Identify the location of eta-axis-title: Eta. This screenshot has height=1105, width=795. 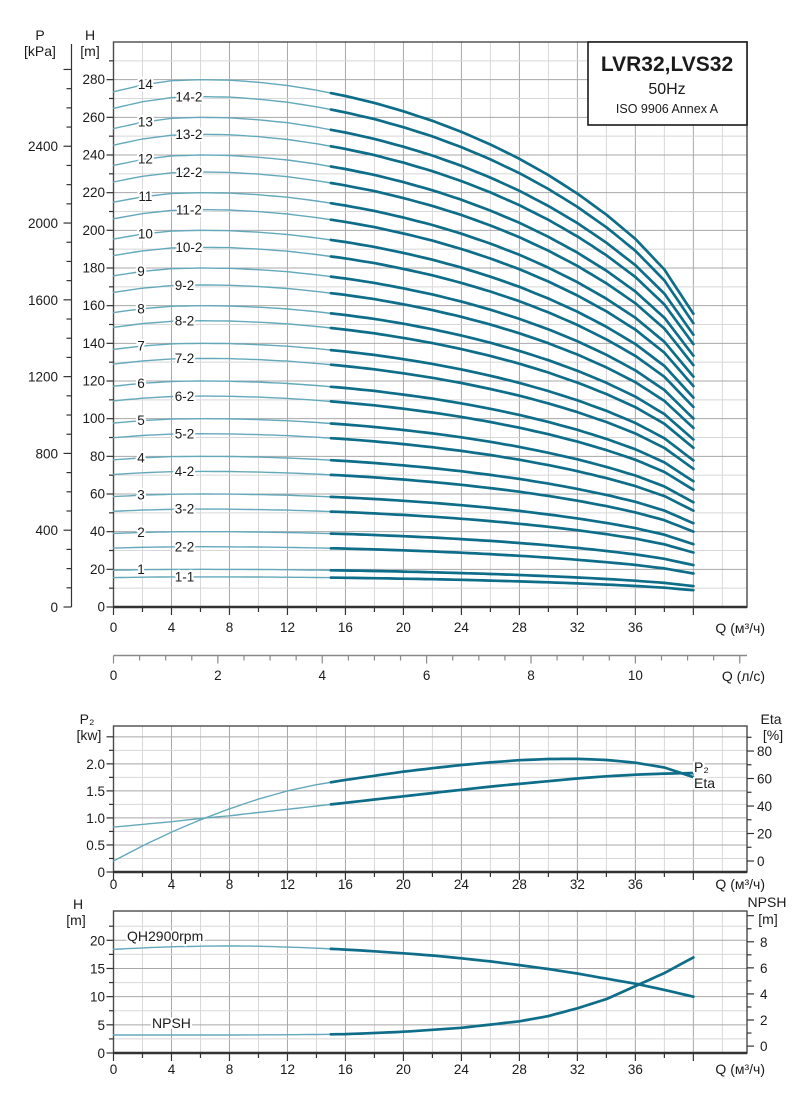
(770, 719).